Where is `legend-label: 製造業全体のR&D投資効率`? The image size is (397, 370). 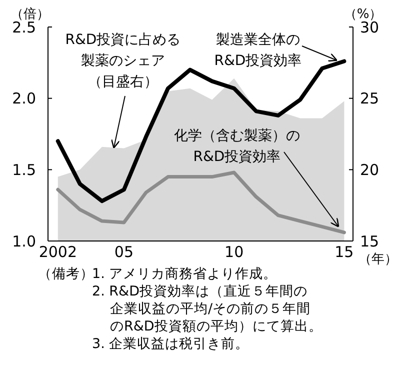 legend-label: 製造業全体のR&D投資効率 is located at coordinates (258, 50).